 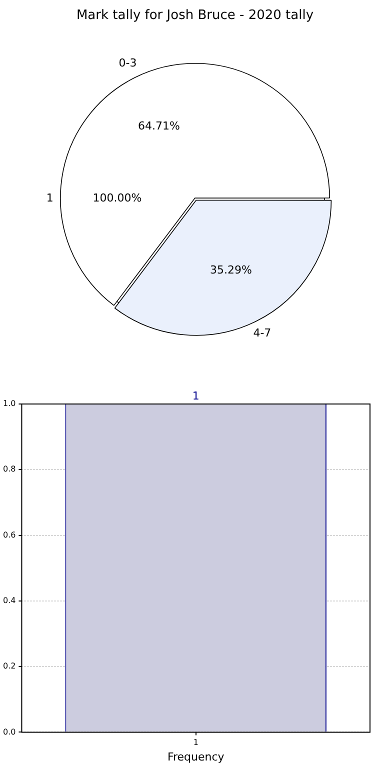 What do you see at coordinates (262, 333) in the screenshot?
I see `slice-label: 4-7` at bounding box center [262, 333].